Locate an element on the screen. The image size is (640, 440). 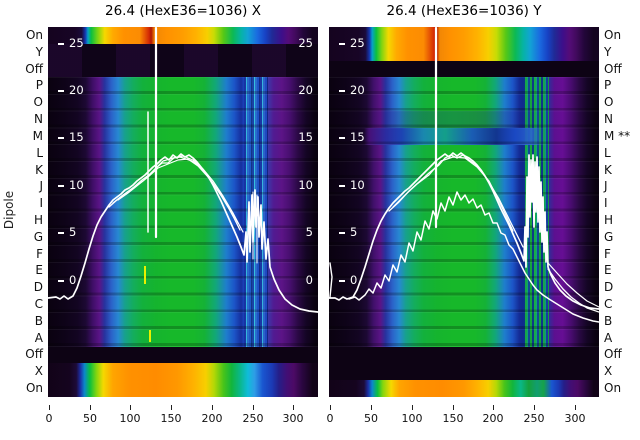
ytick-inner-right: 10 is located at coordinates (305, 185).